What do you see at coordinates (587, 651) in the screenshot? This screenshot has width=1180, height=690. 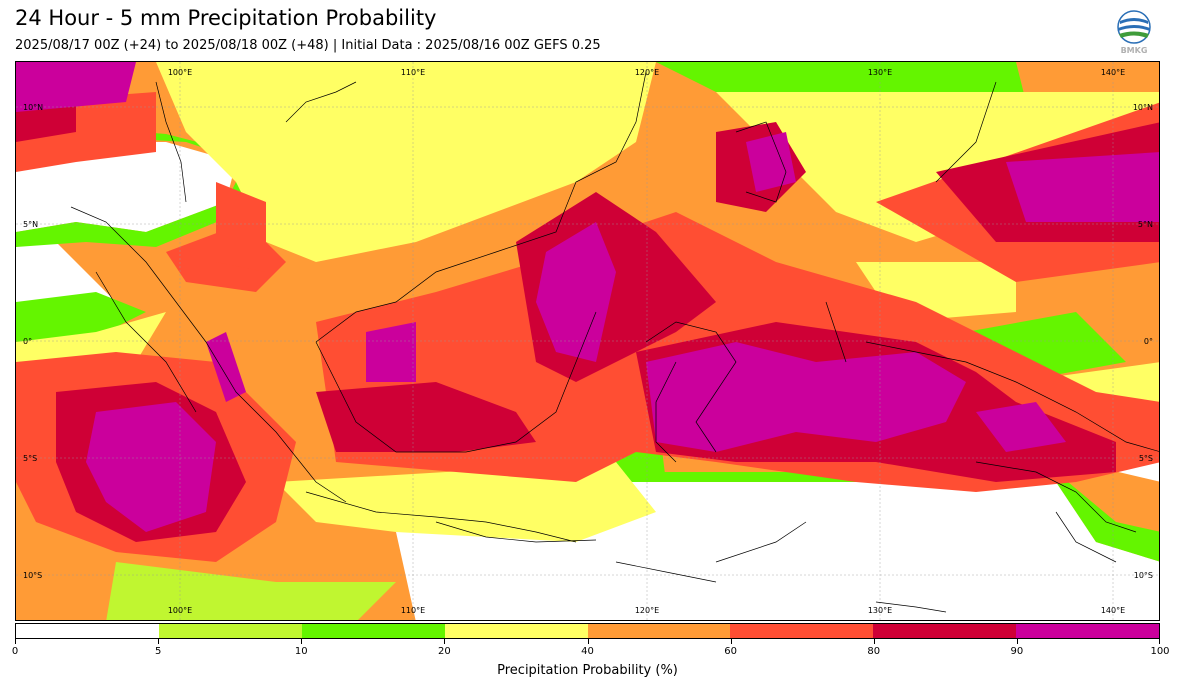 I see `colorbar-tick-label: 40` at bounding box center [587, 651].